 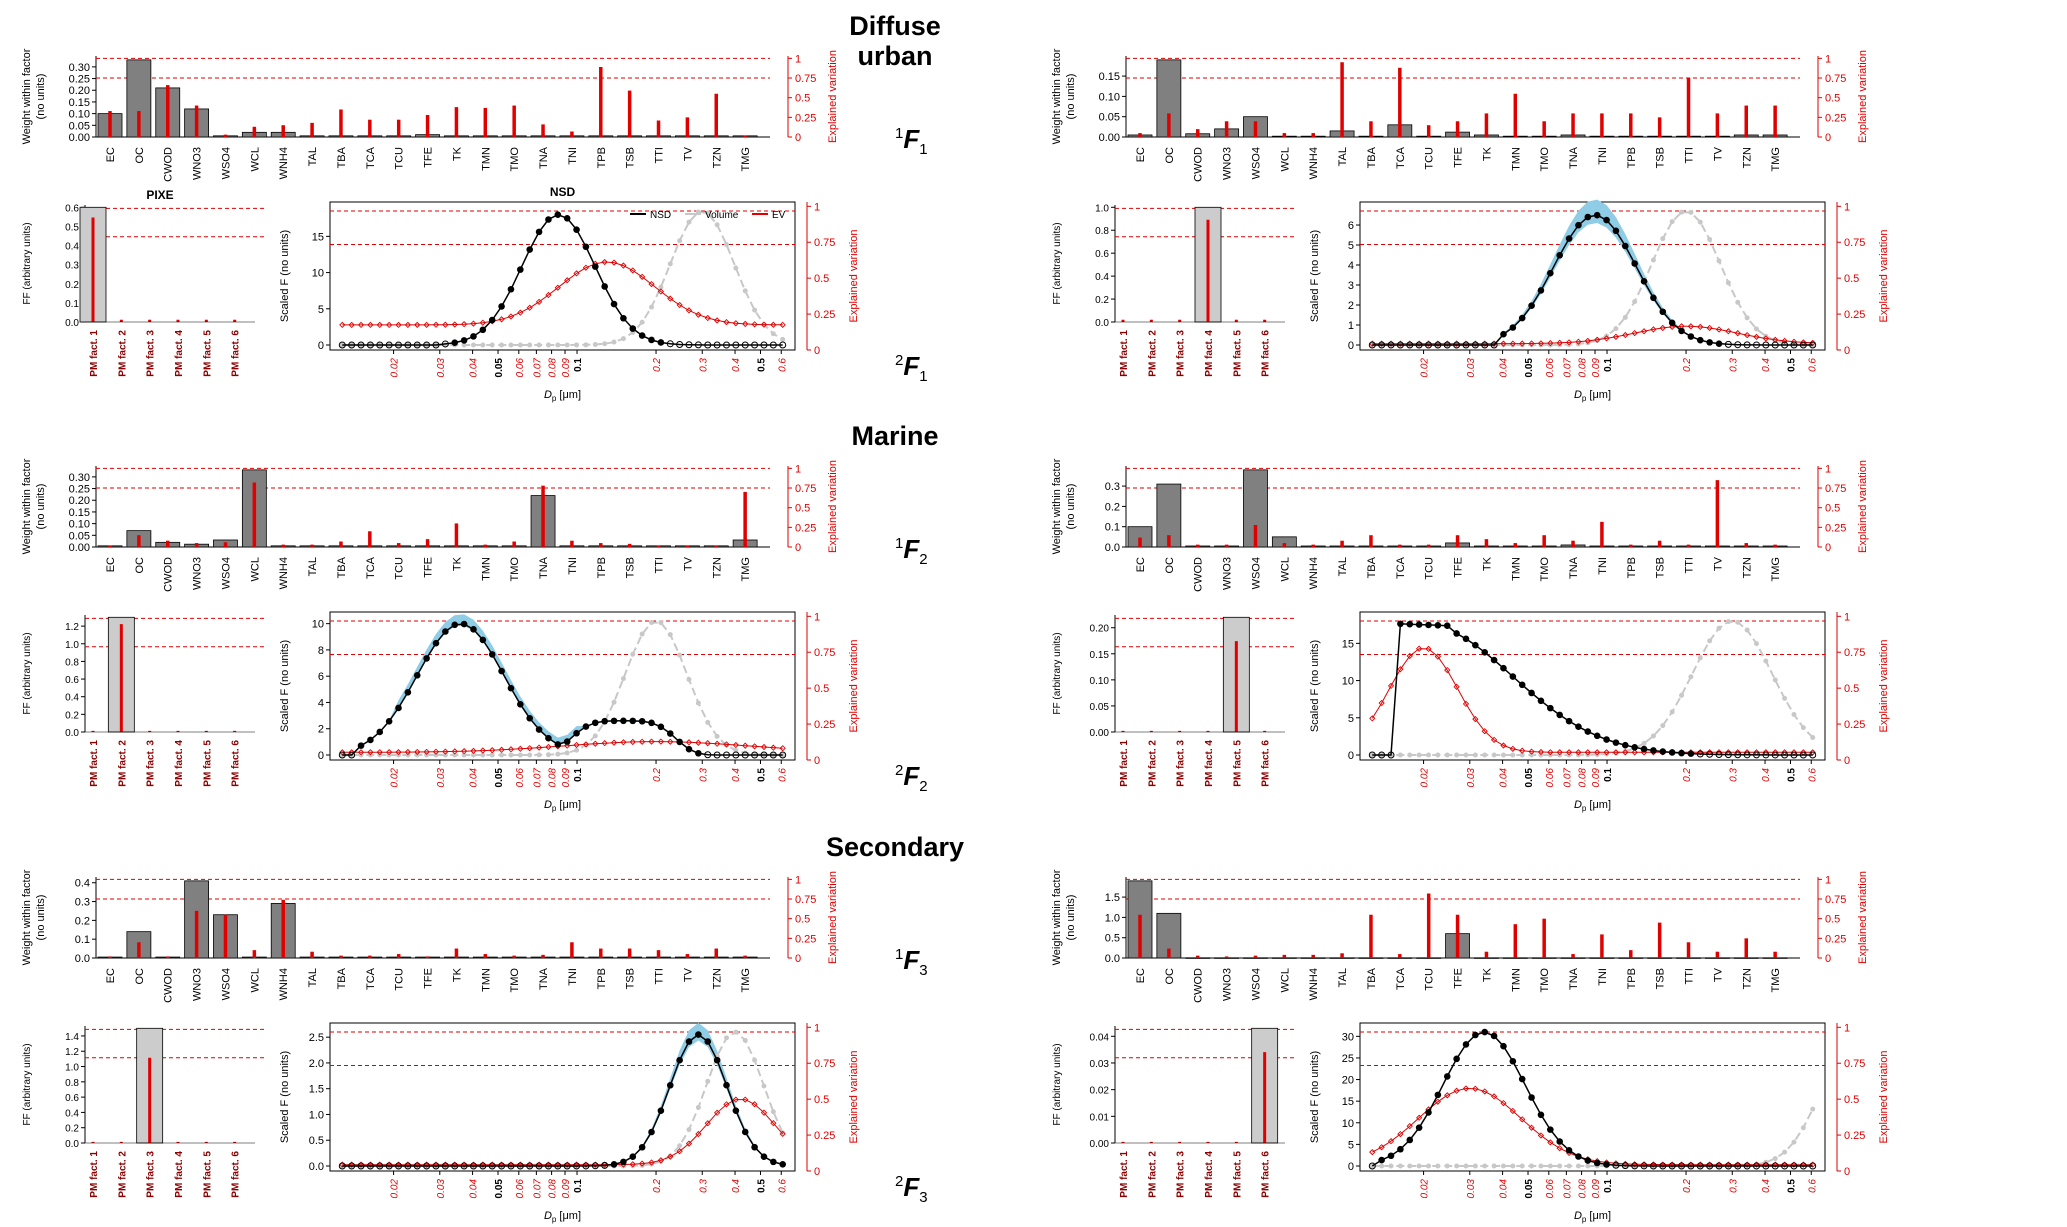 What do you see at coordinates (1348, 1037) in the screenshot?
I see `nsd-y-tick-label: 30` at bounding box center [1348, 1037].